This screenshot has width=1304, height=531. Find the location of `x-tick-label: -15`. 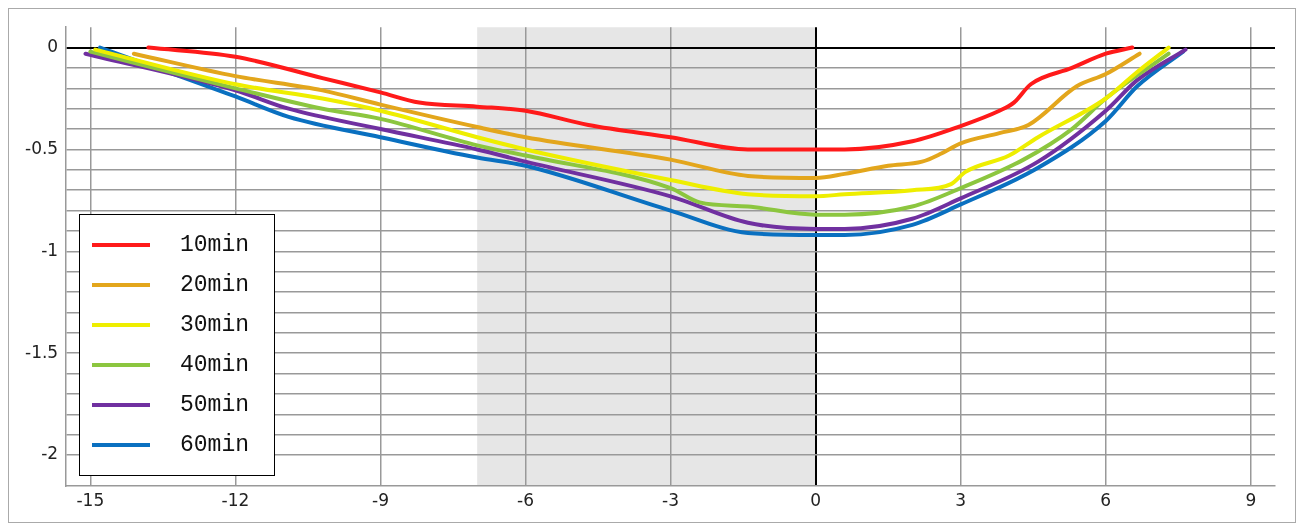

x-tick-label: -15 is located at coordinates (90, 500).